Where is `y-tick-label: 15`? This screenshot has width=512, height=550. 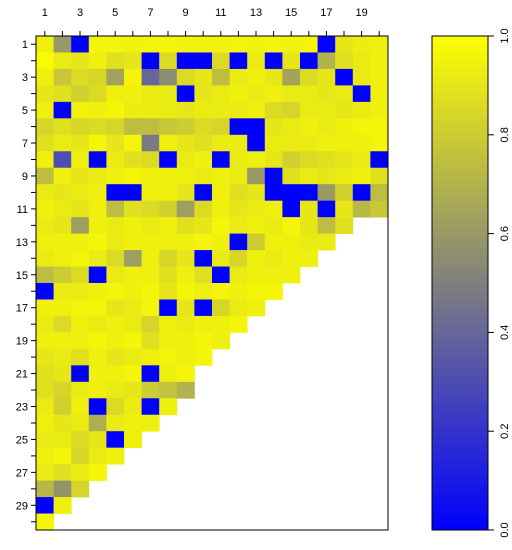
y-tick-label: 15 is located at coordinates (22, 276).